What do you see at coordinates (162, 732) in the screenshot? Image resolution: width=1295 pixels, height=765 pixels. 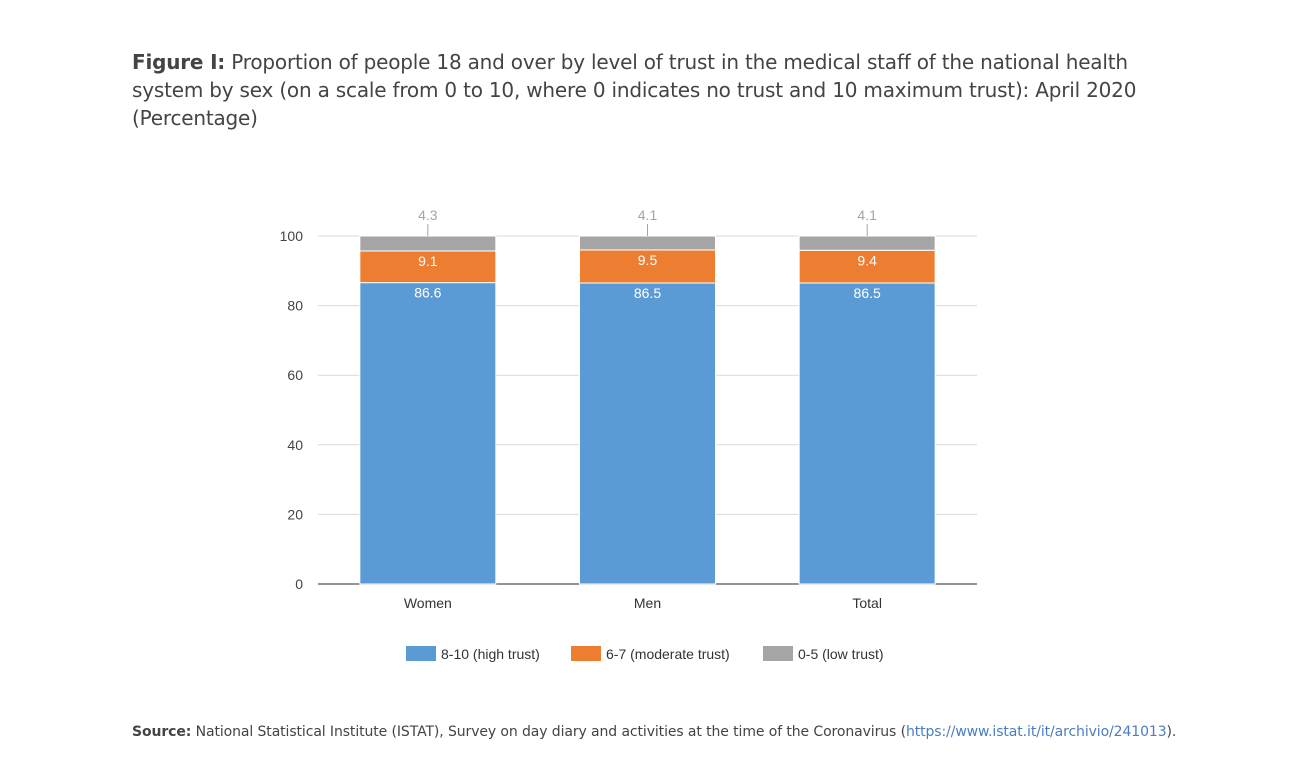 I see `source-label: Source:` at bounding box center [162, 732].